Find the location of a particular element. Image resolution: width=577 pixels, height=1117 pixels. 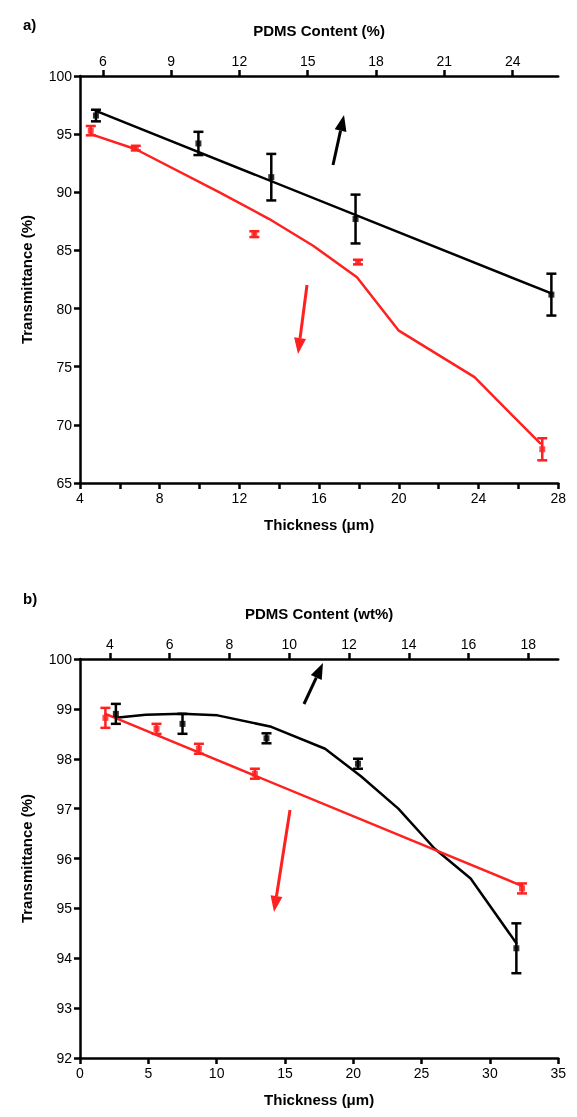

y-tick-label: 94 is located at coordinates (64, 958).